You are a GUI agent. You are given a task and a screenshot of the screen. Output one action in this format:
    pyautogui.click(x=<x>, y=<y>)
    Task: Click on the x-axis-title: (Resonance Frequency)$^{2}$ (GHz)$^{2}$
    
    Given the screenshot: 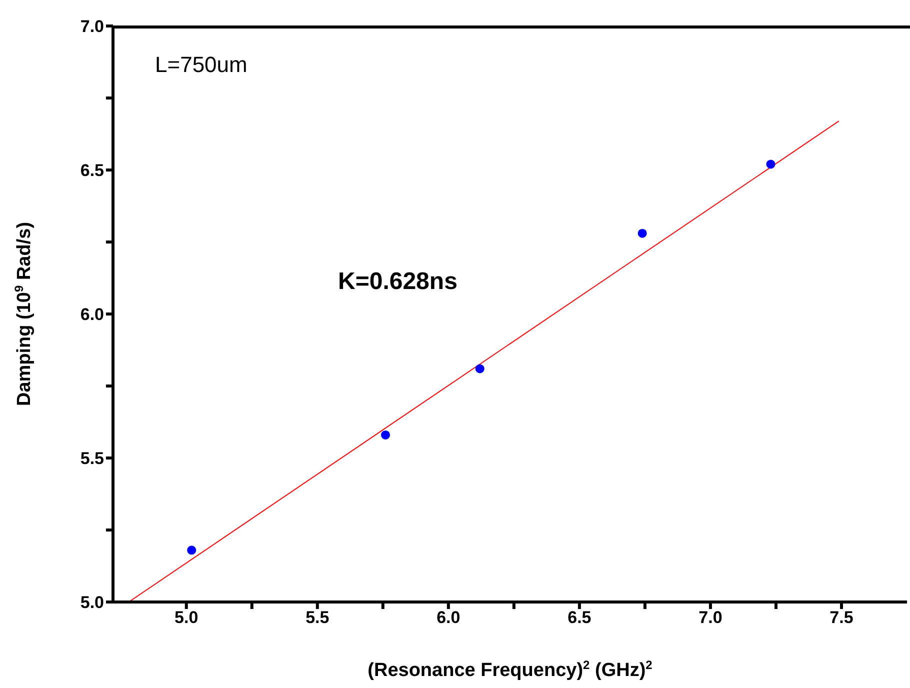 What is the action you would take?
    pyautogui.click(x=510, y=669)
    